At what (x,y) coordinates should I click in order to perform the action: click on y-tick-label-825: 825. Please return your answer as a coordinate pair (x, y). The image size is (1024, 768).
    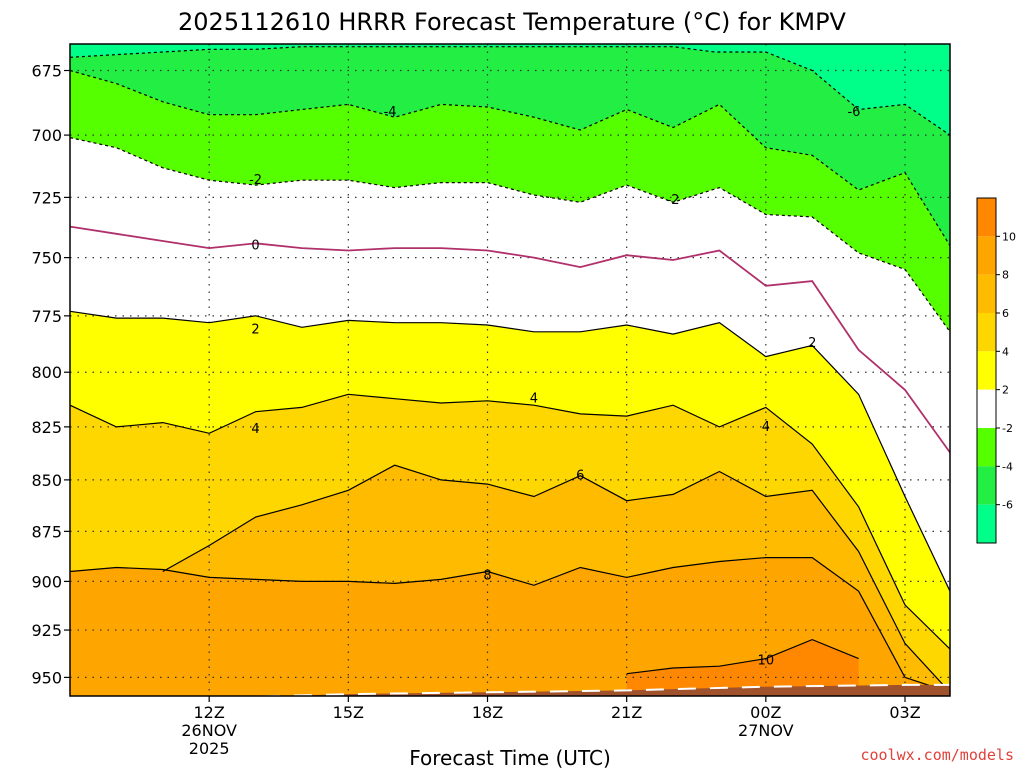
    Looking at the image, I should click on (46, 427).